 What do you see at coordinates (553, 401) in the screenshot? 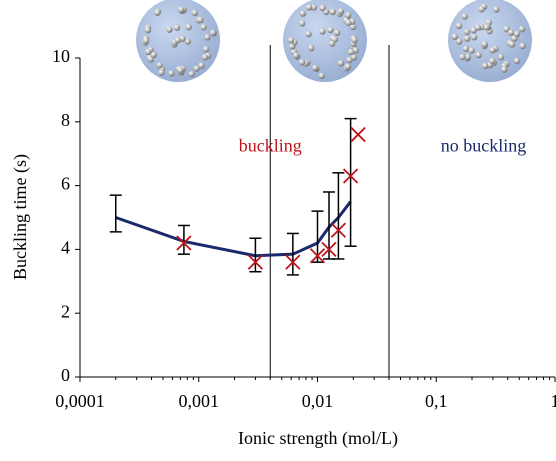
I see `x-tick-label: 1` at bounding box center [553, 401].